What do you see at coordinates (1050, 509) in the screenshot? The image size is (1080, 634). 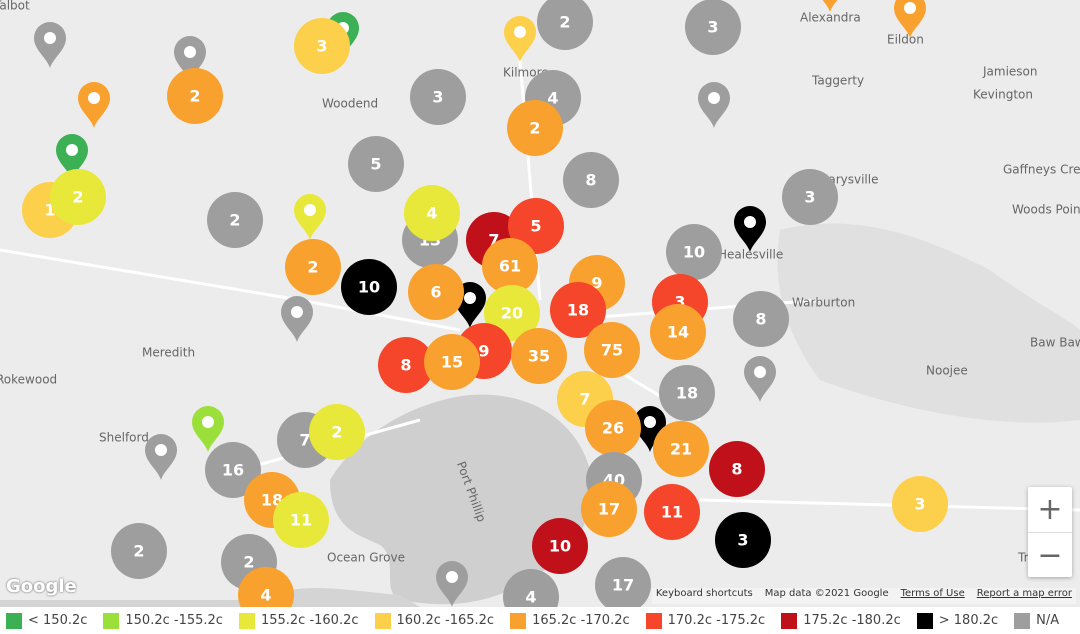 I see `zoom-in: +` at bounding box center [1050, 509].